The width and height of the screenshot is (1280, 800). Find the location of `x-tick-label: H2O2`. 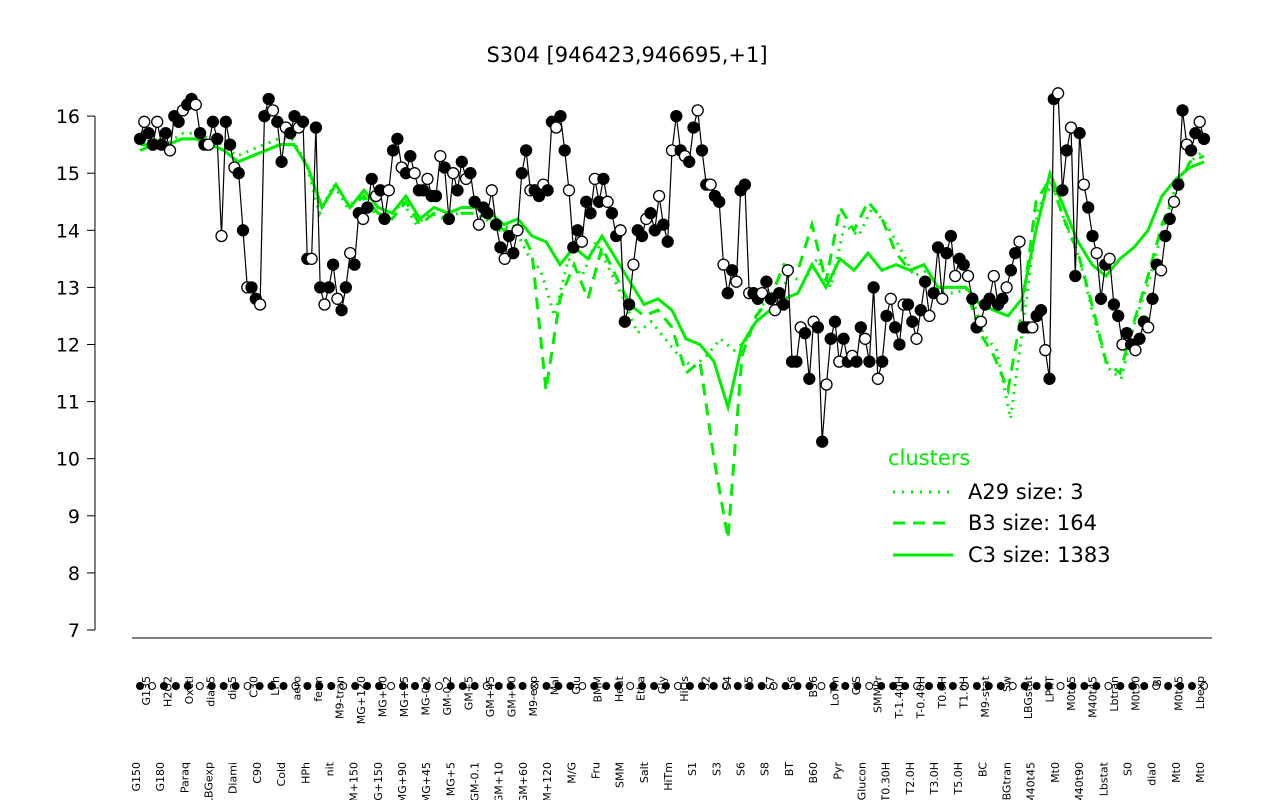

x-tick-label: H2O2 is located at coordinates (168, 691).